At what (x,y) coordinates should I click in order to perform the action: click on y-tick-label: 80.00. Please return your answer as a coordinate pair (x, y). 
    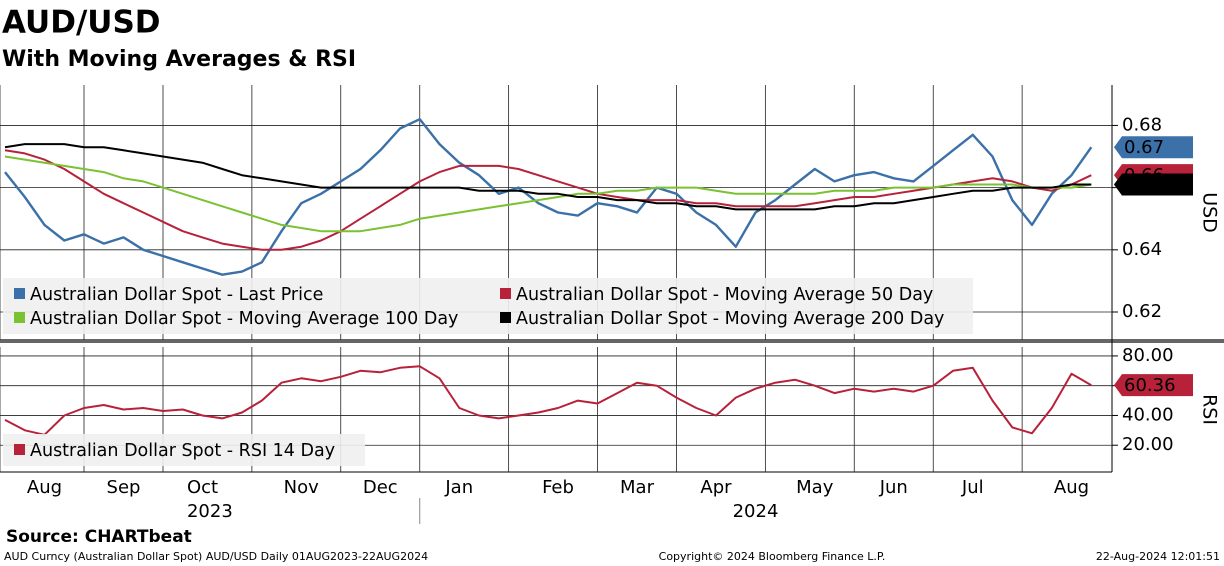
    Looking at the image, I should click on (1148, 355).